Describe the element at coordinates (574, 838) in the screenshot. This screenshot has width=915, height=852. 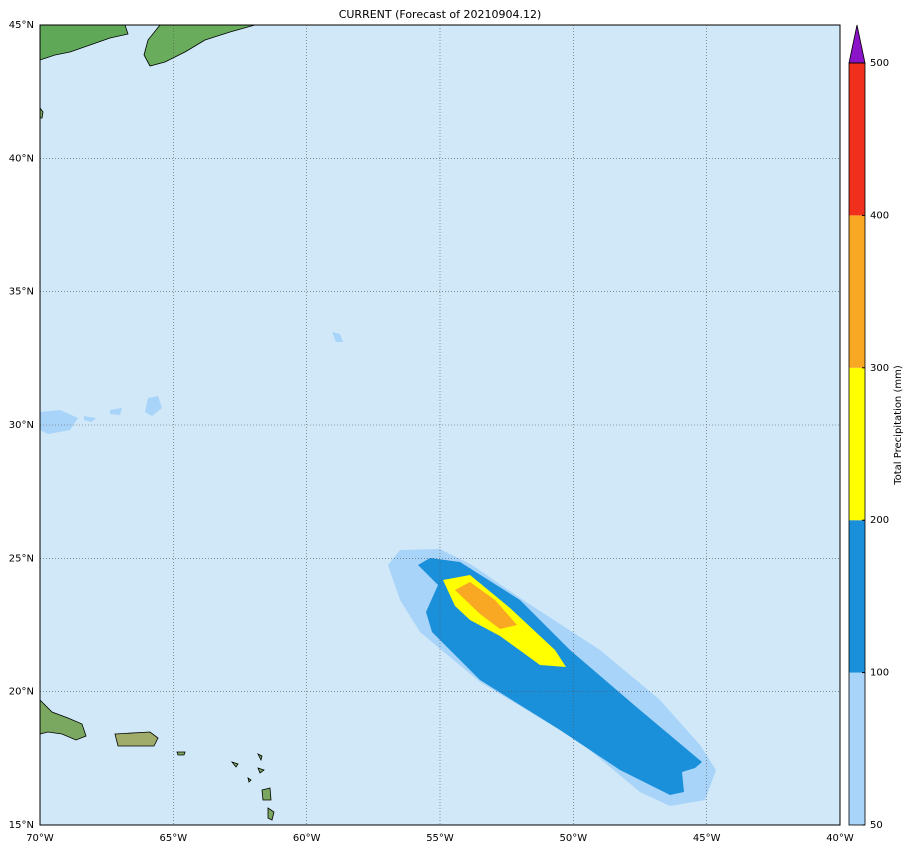
I see `x-tick-label: 50°W` at that location.